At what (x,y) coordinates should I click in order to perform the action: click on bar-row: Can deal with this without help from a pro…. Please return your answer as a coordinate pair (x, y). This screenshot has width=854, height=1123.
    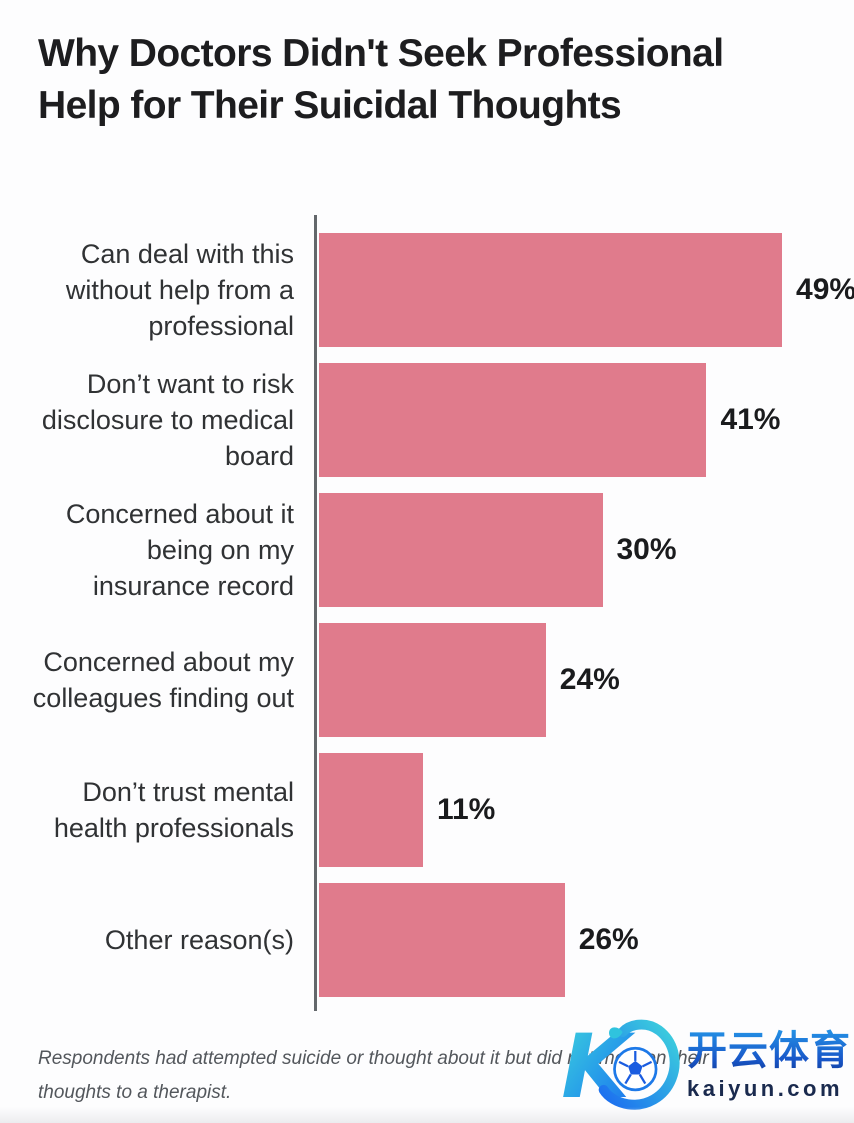
    Looking at the image, I should click on (427, 290).